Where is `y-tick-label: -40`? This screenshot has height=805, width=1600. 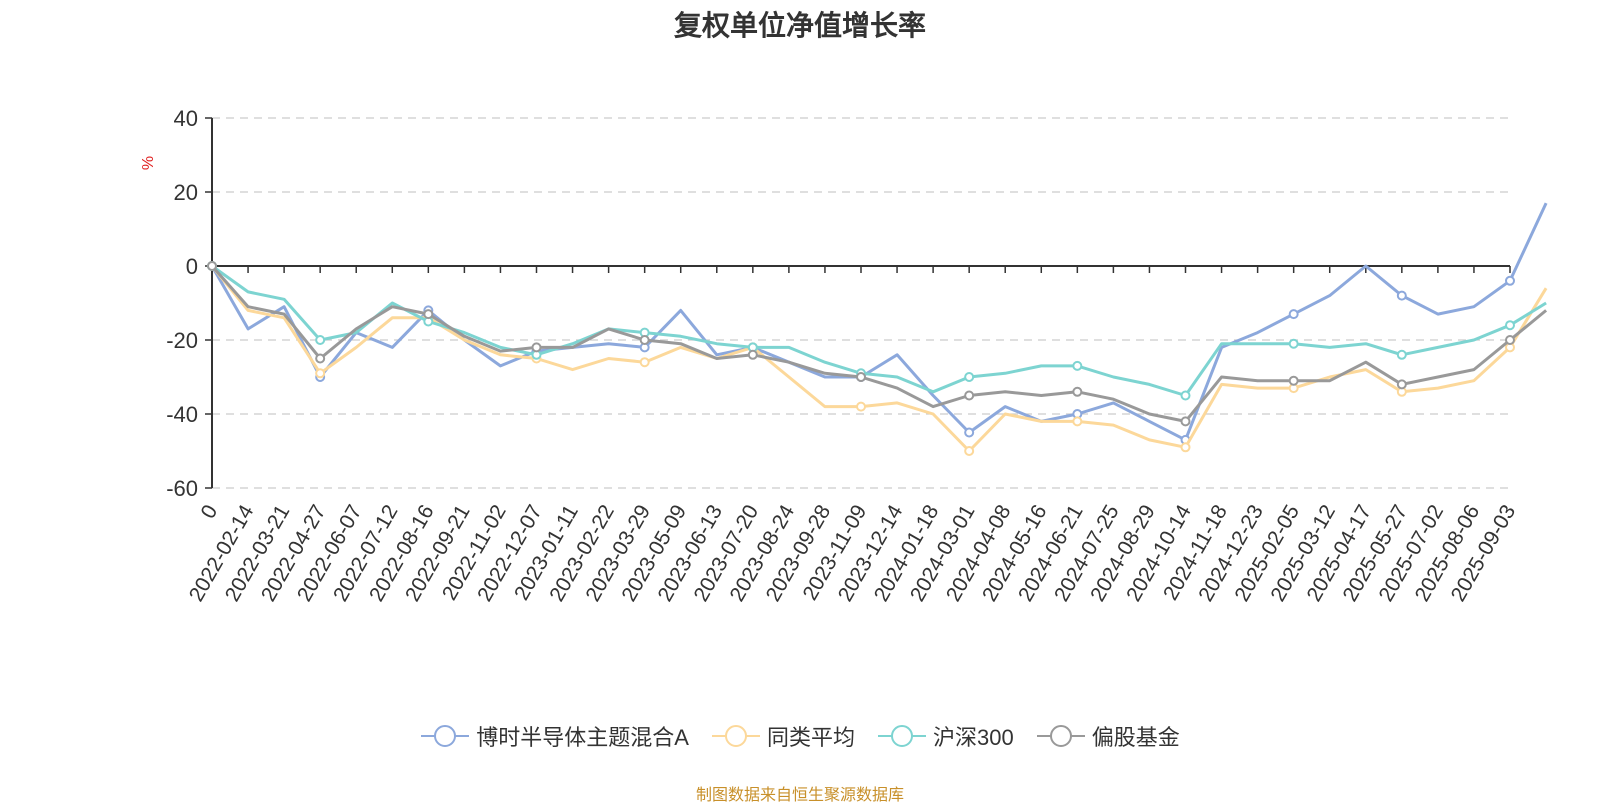
y-tick-label: -40 is located at coordinates (182, 414).